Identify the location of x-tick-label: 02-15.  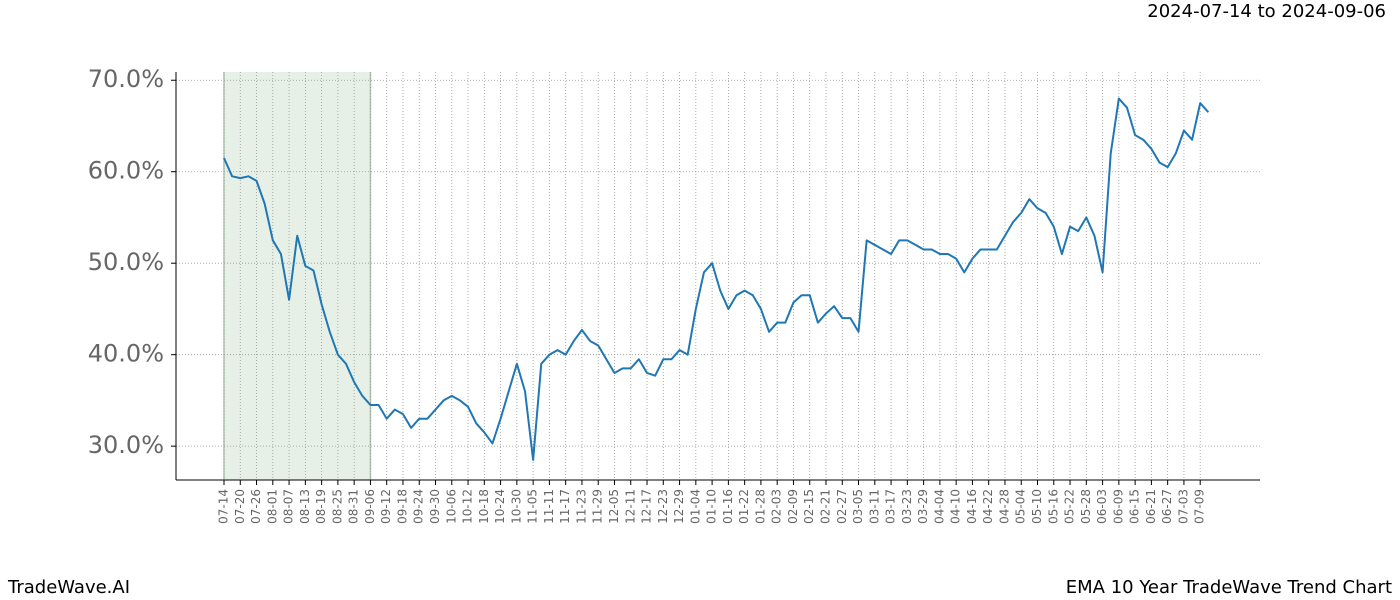
(809, 506).